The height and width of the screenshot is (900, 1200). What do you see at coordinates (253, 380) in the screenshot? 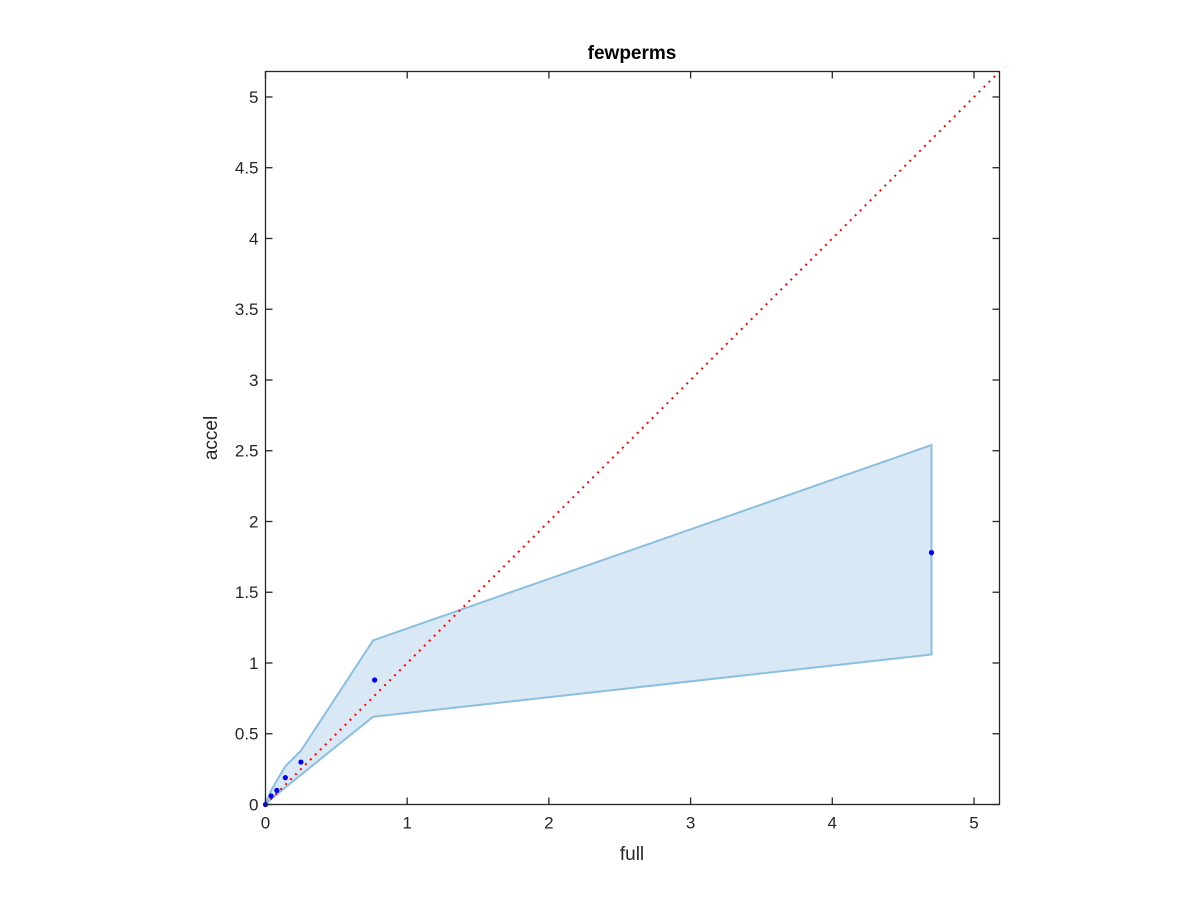
I see `y-tick-label: 3` at bounding box center [253, 380].